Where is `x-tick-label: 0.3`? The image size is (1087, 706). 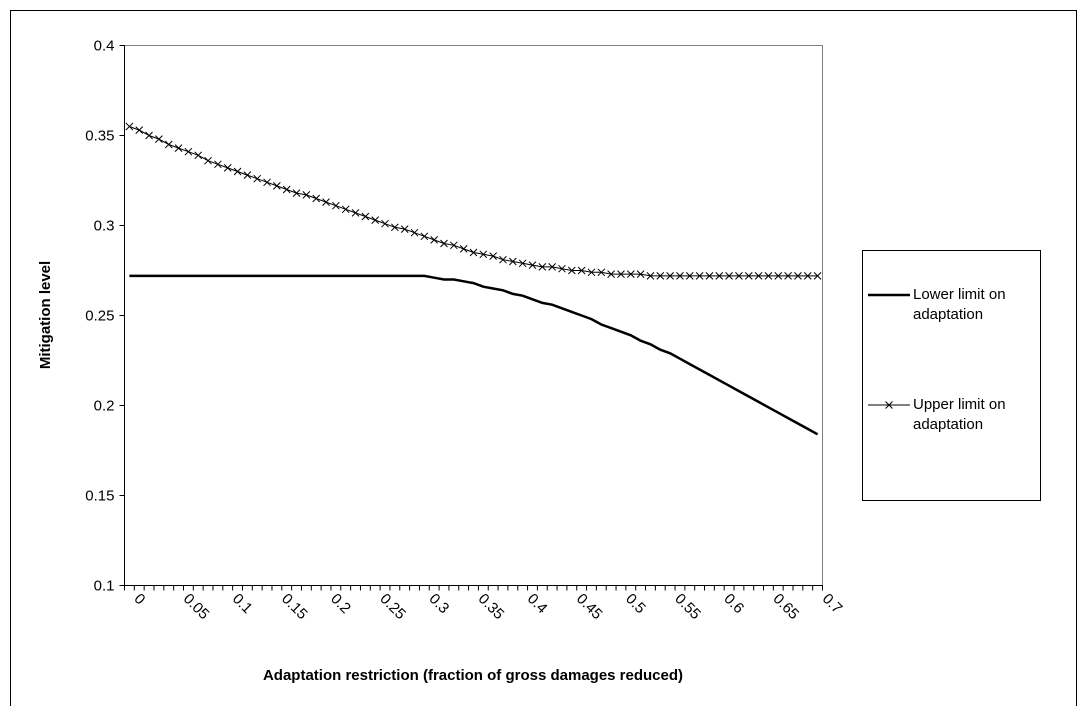
x-tick-label: 0.3 is located at coordinates (439, 603).